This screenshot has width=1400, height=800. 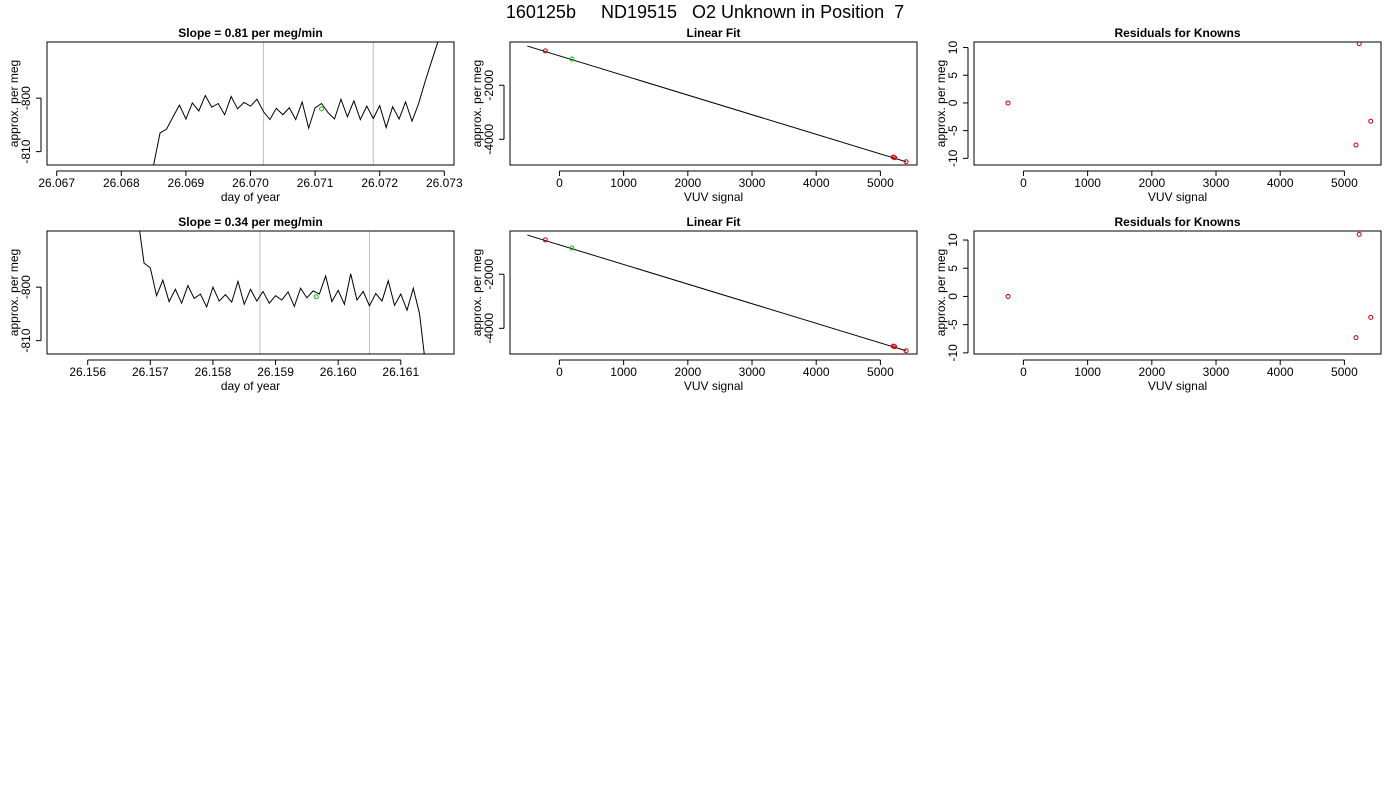 I want to click on panel-title: Slope = 0.81 per meg/min, so click(x=250, y=33).